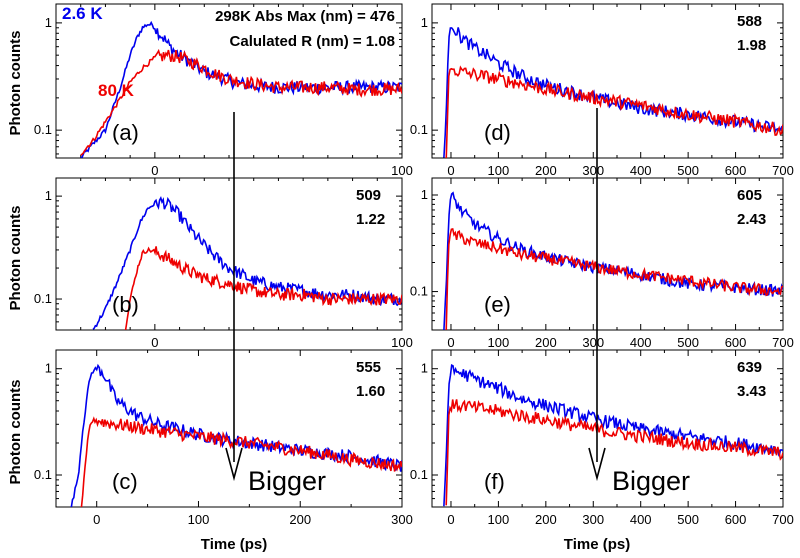 The image size is (800, 558). Describe the element at coordinates (125, 132) in the screenshot. I see `panel-label-a: (a)` at that location.